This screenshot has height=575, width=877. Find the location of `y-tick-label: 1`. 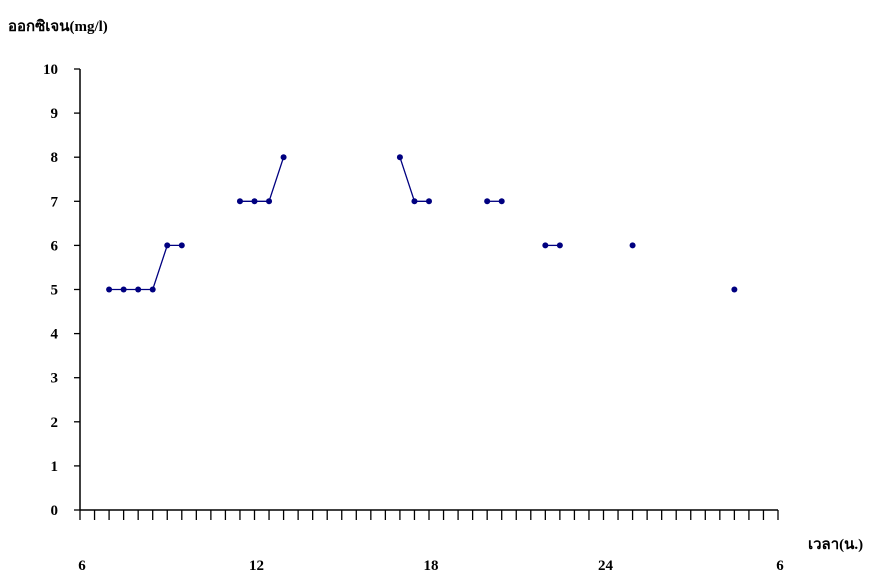

y-tick-label: 1 is located at coordinates (55, 467).